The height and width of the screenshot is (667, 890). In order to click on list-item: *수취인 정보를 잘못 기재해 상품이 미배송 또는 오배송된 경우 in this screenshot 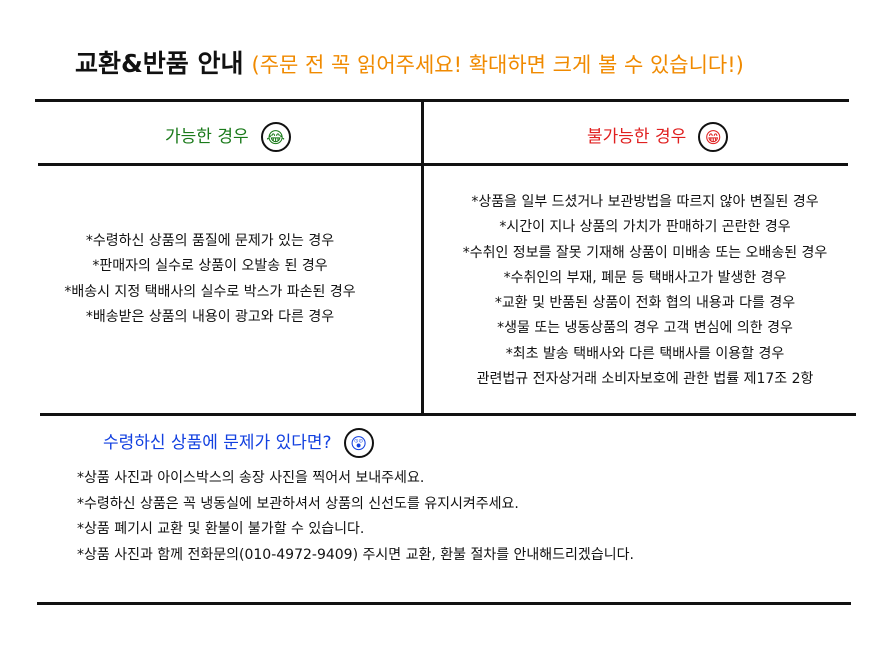, I will do `click(645, 252)`.